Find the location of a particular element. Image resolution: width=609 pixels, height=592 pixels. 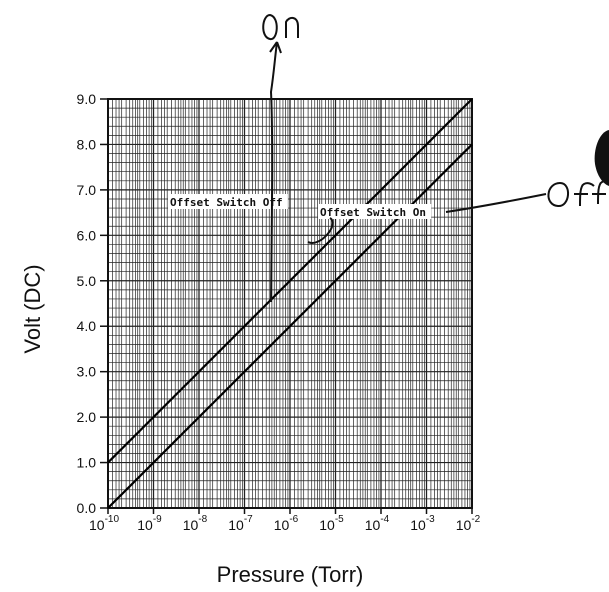

x-tick-label: 10⁻⁷ is located at coordinates (240, 523).